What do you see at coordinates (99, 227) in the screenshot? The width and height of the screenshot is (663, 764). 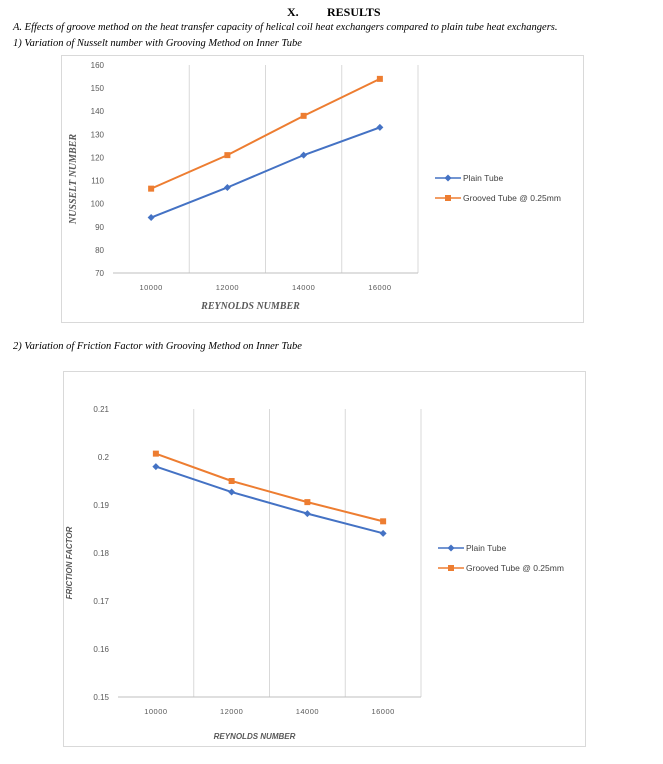 I see `y-tick-label: 90` at bounding box center [99, 227].